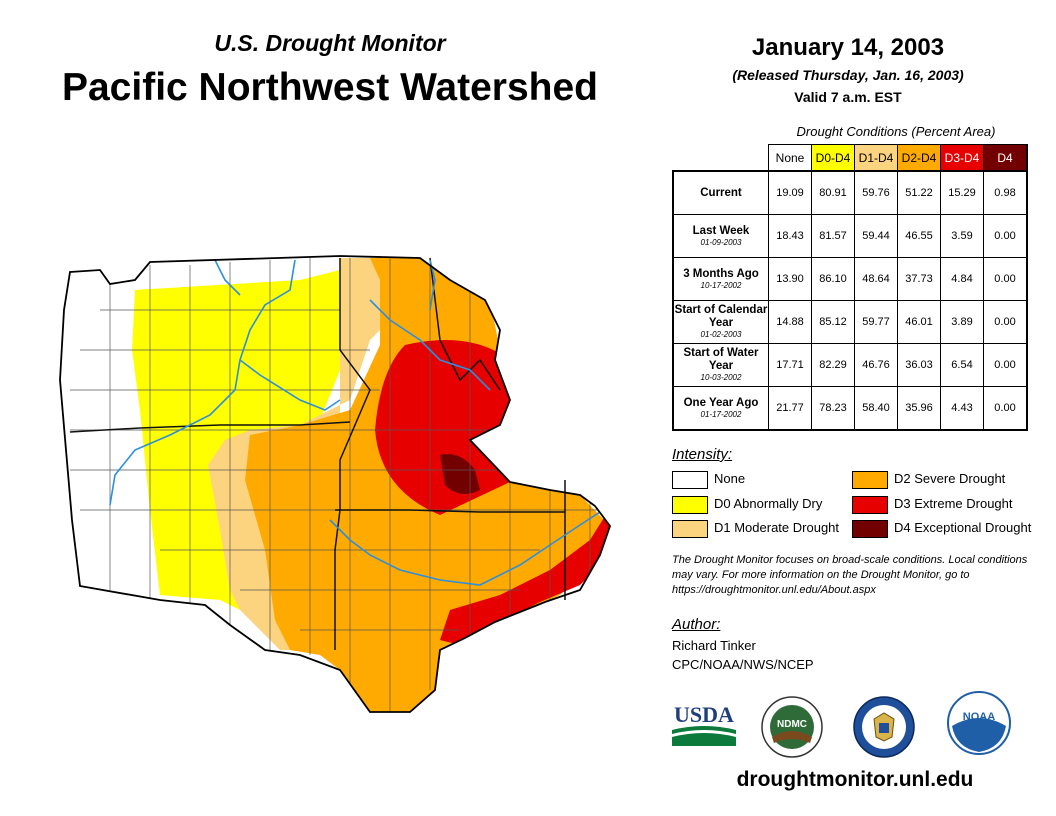  What do you see at coordinates (919, 279) in the screenshot?
I see `table-cell: 37.73` at bounding box center [919, 279].